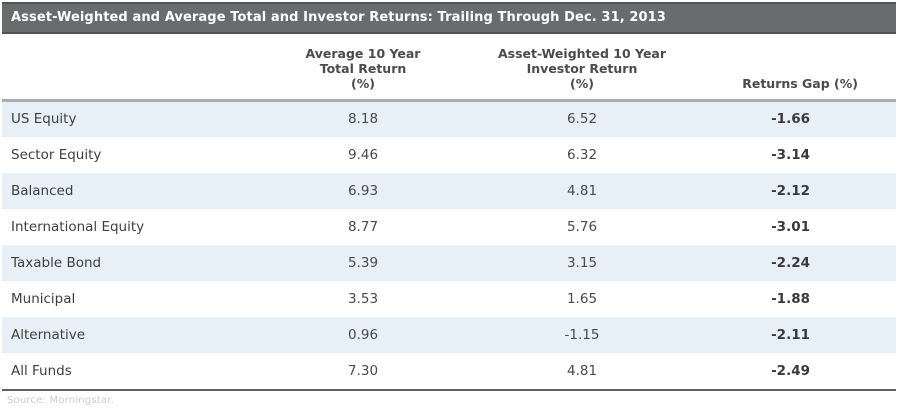 This screenshot has height=413, width=900. I want to click on table-row: All Funds 7.30 4.81 -2.49, so click(449, 371).